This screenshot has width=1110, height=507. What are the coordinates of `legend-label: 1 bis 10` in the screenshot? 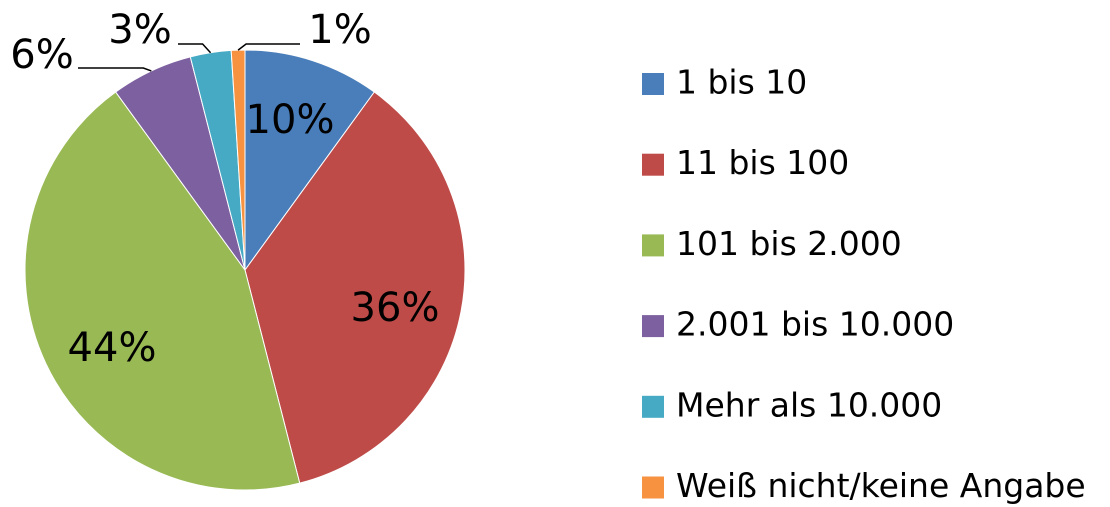 It's located at (741, 82).